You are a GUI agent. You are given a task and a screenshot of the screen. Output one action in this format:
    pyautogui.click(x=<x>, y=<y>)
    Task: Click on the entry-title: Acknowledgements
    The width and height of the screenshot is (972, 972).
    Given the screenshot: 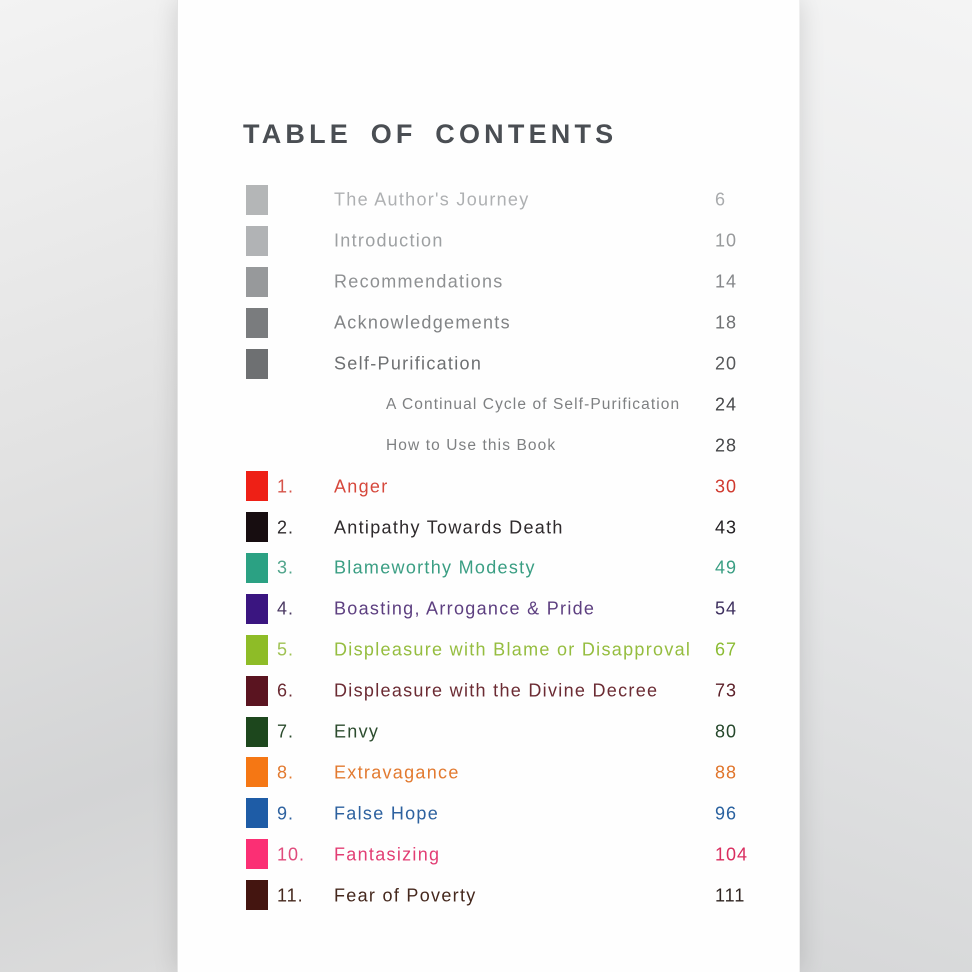 What is the action you would take?
    pyautogui.click(x=422, y=322)
    